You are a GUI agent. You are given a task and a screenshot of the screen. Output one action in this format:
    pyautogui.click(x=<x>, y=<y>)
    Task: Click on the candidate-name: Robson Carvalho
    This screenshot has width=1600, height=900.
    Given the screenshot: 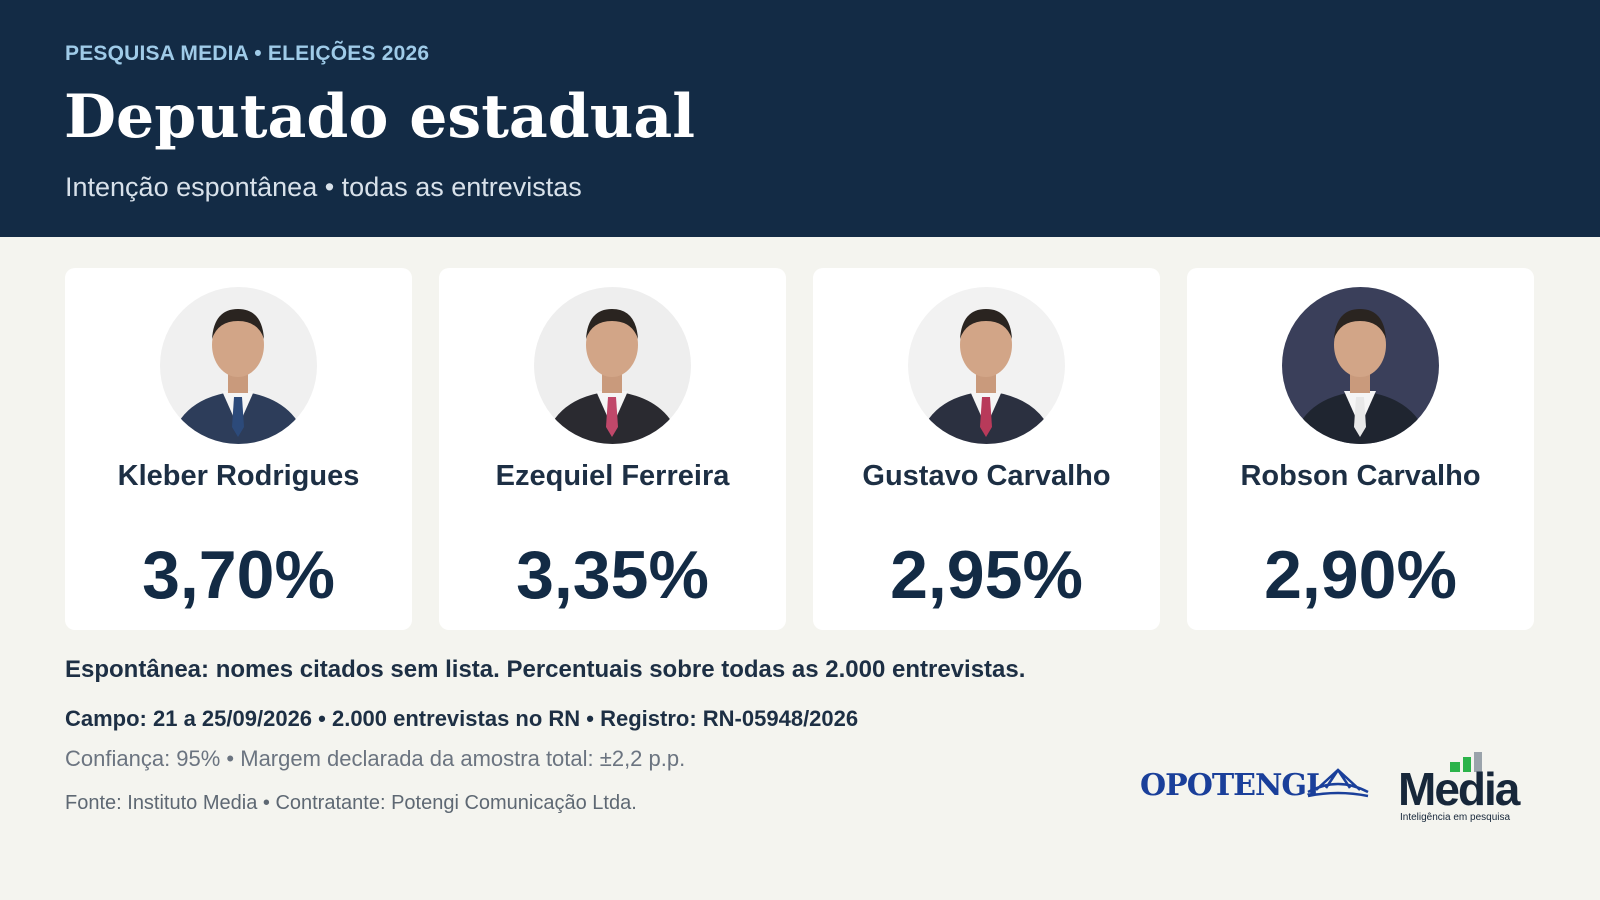 What is the action you would take?
    pyautogui.click(x=1360, y=476)
    